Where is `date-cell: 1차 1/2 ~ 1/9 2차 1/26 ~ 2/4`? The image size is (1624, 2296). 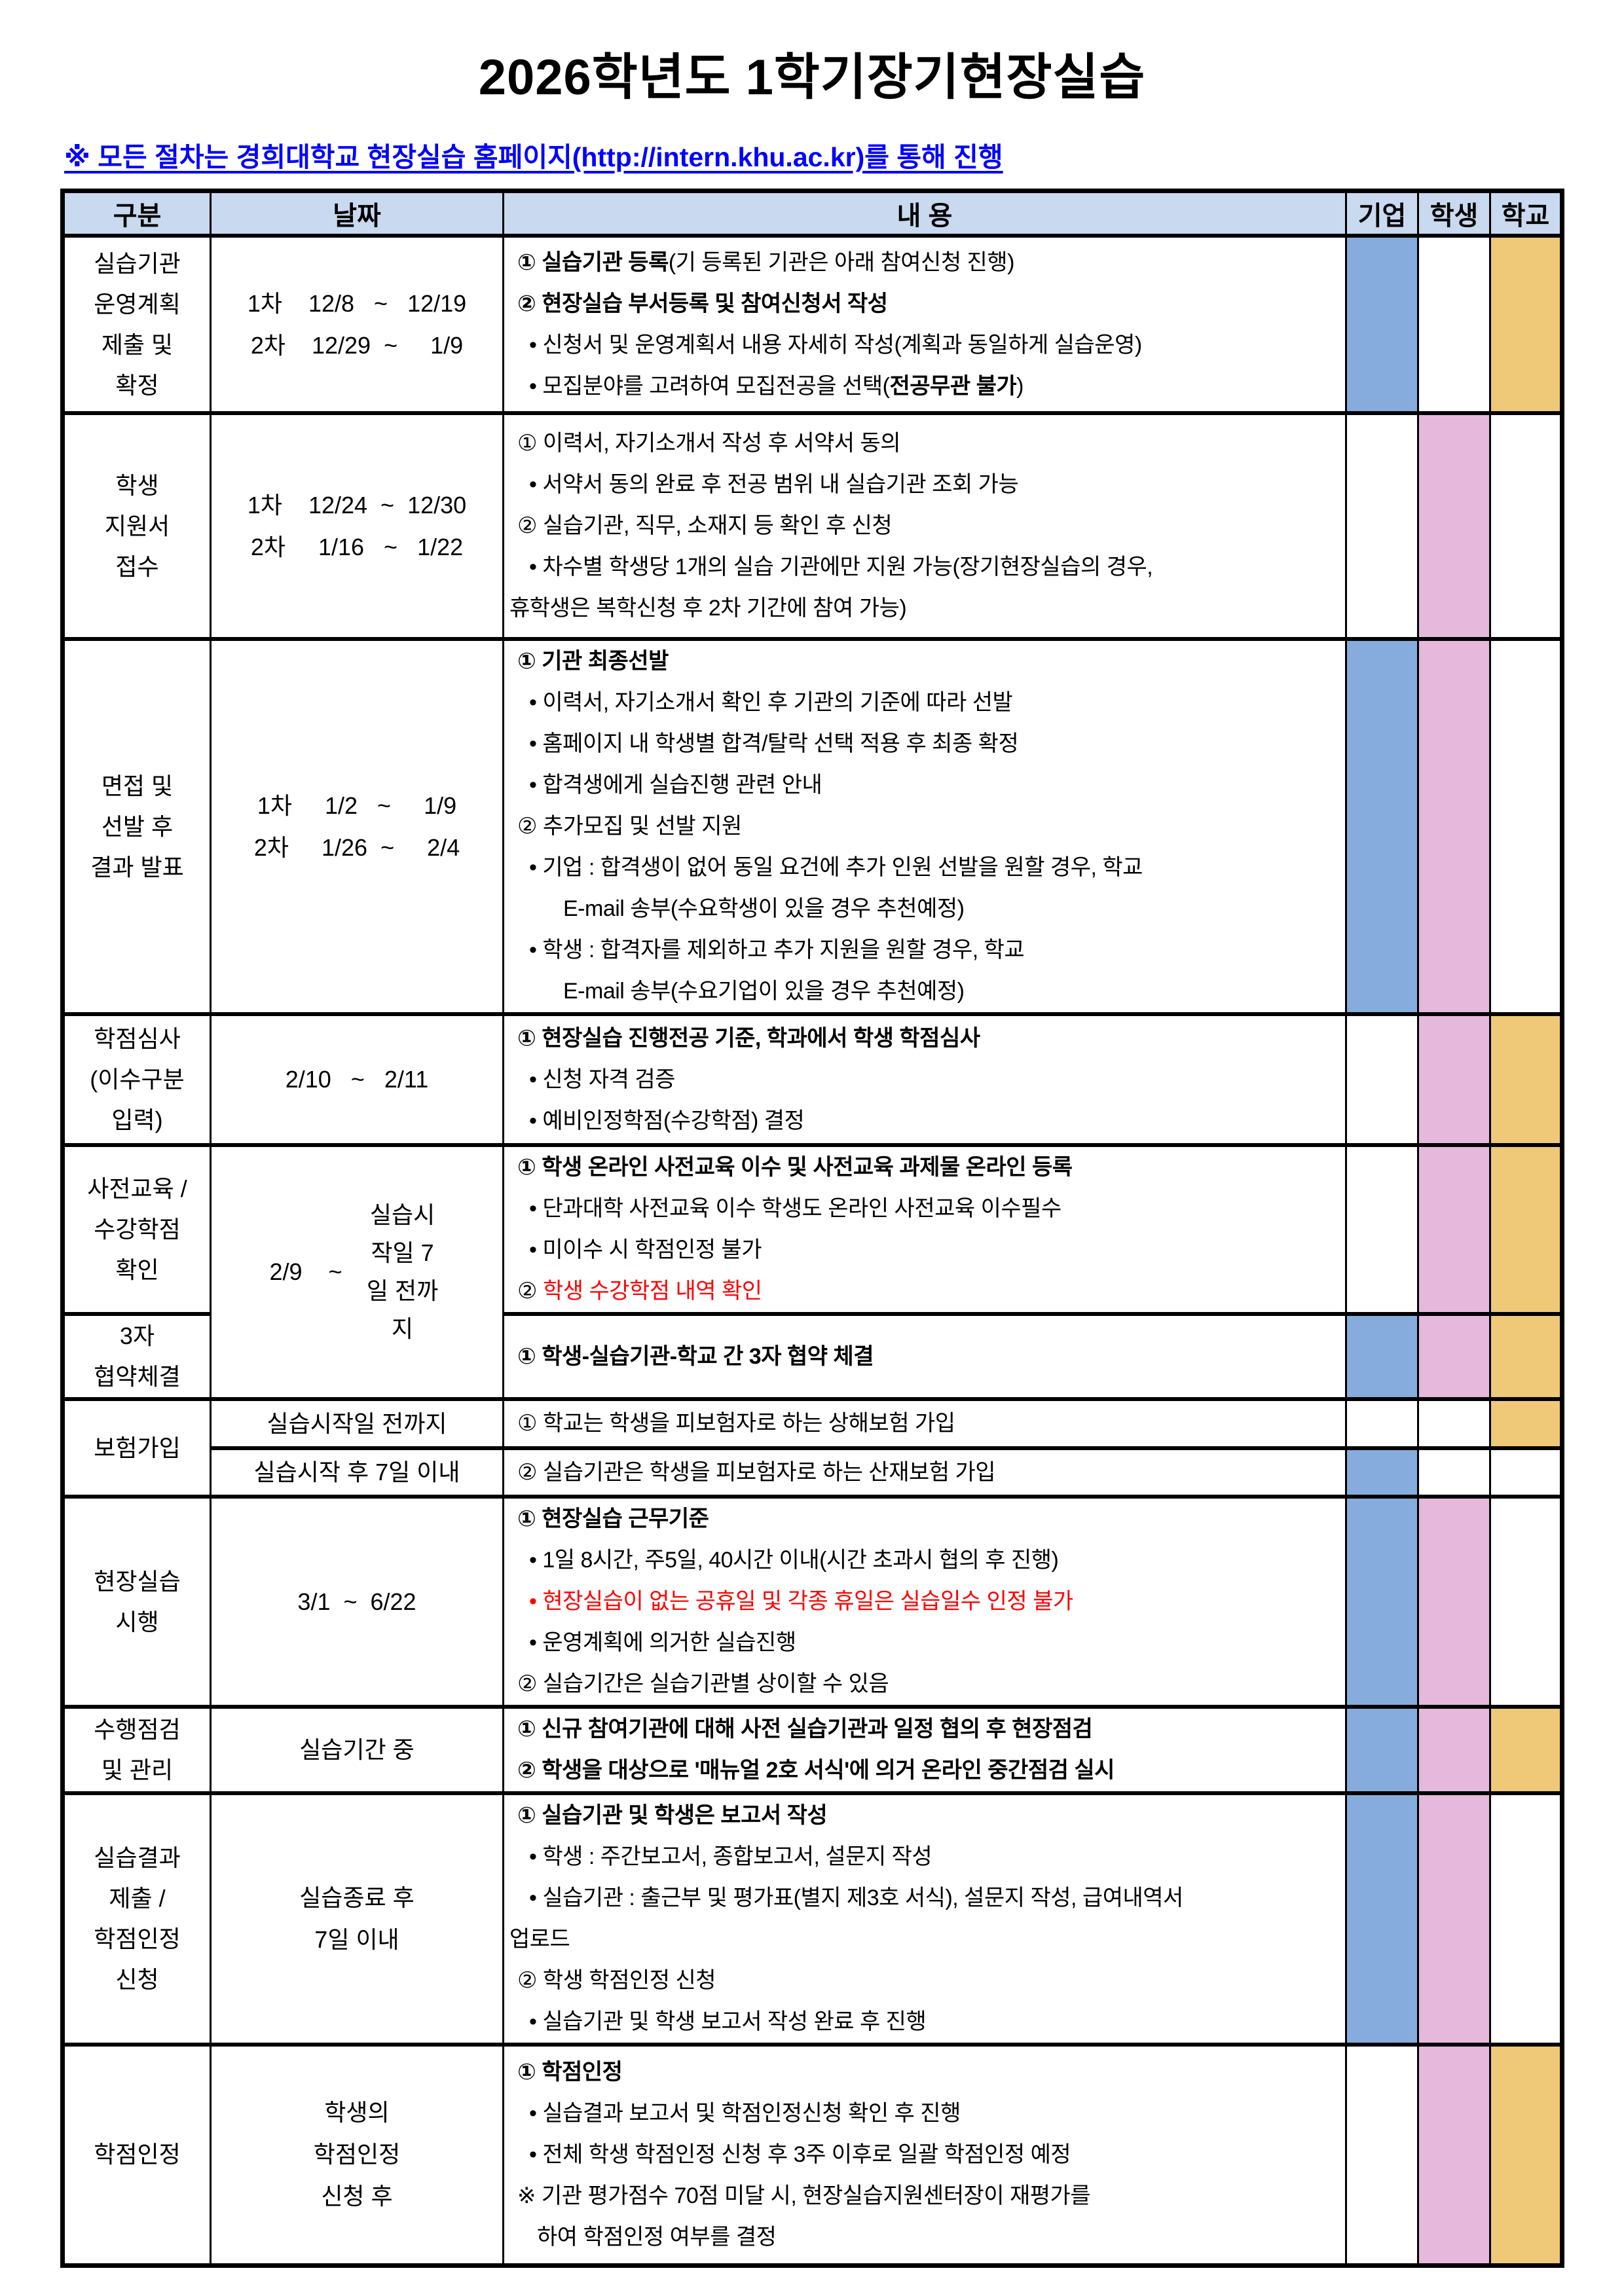
date-cell: 1차 1/2 ~ 1/9 2차 1/26 ~ 2/4 is located at coordinates (357, 826).